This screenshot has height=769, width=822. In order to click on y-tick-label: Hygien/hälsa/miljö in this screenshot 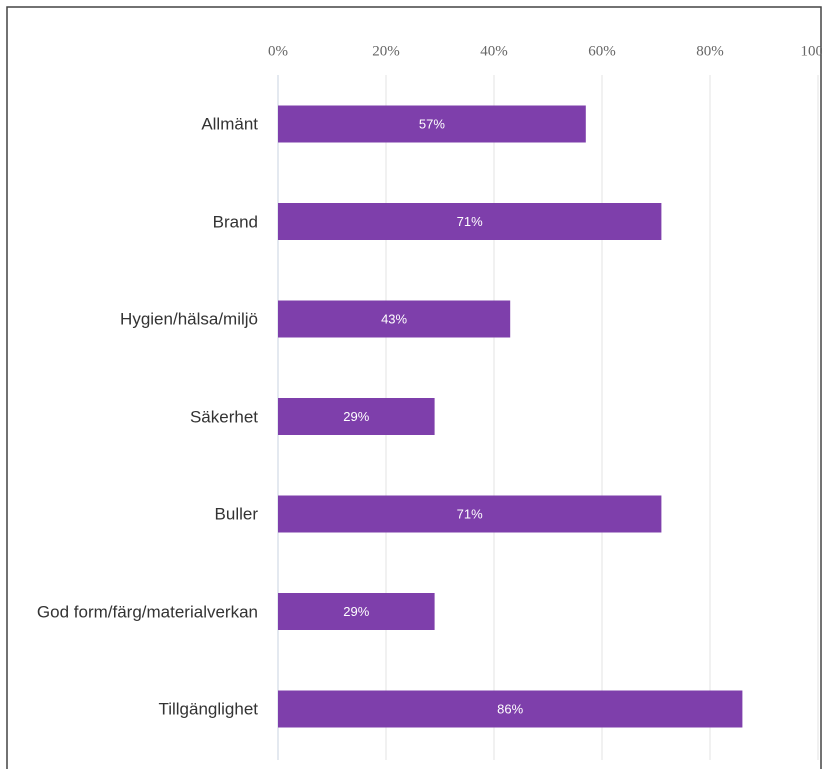, I will do `click(189, 319)`.